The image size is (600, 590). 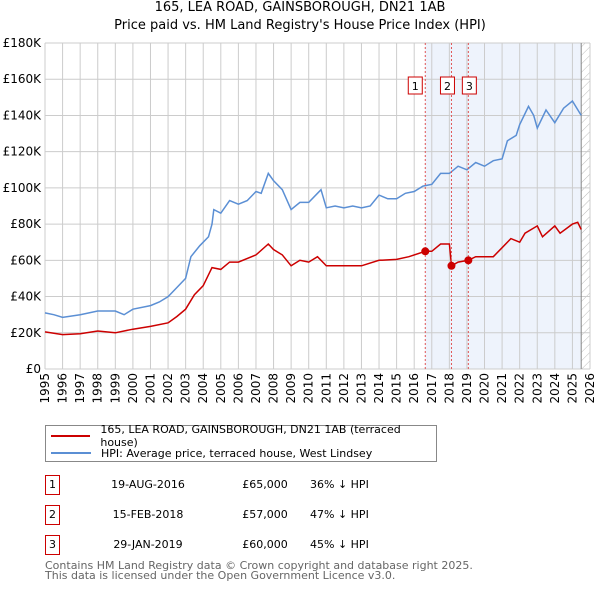 I want to click on sale-badge-number: 2, so click(x=447, y=86).